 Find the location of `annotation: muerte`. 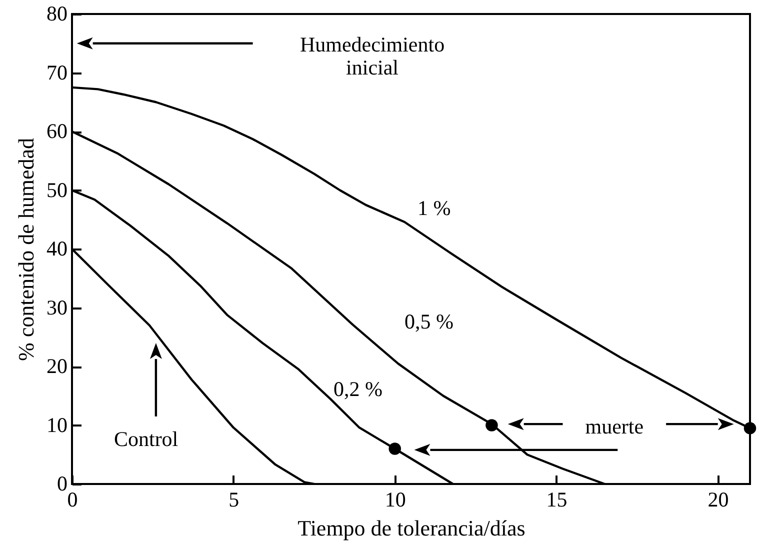

annotation: muerte is located at coordinates (614, 426).